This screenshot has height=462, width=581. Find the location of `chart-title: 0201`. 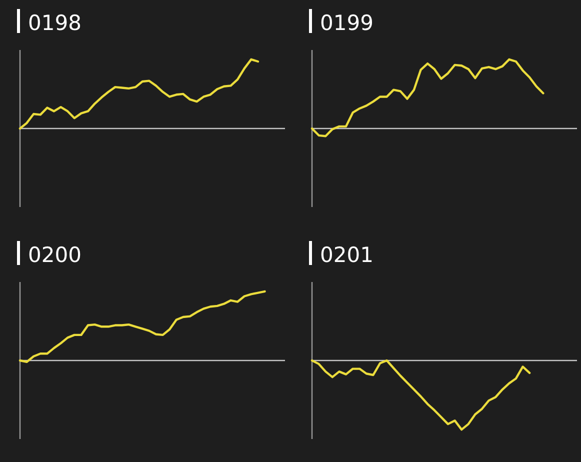

chart-title: 0201 is located at coordinates (347, 255).